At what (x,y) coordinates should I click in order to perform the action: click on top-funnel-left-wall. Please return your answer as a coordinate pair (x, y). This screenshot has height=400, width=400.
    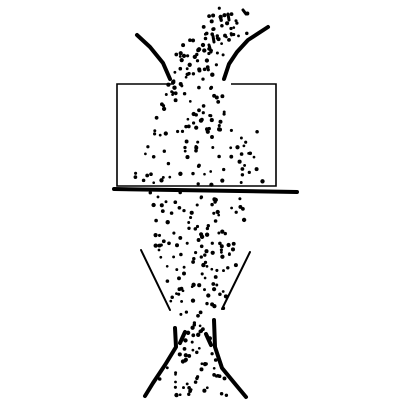
    Looking at the image, I should click on (153, 57).